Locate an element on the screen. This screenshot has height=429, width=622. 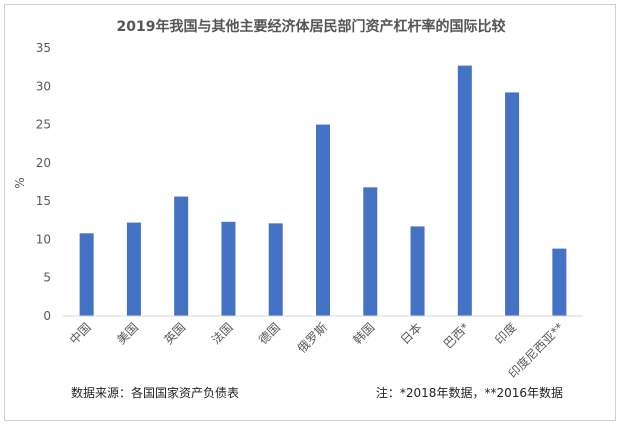
x-tick-label: 美国 is located at coordinates (127, 333).